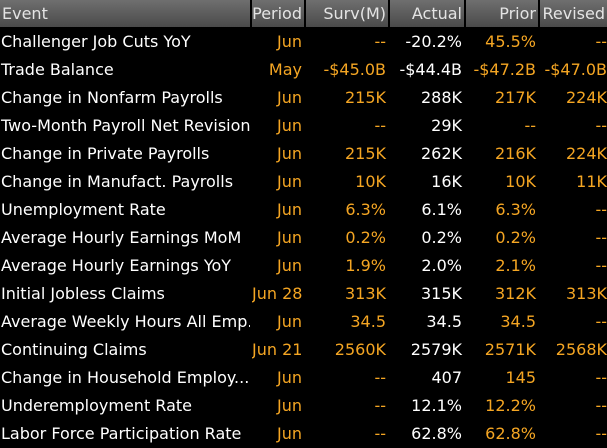 This screenshot has width=607, height=448. I want to click on actual-cell: -$44.4B, so click(427, 70).